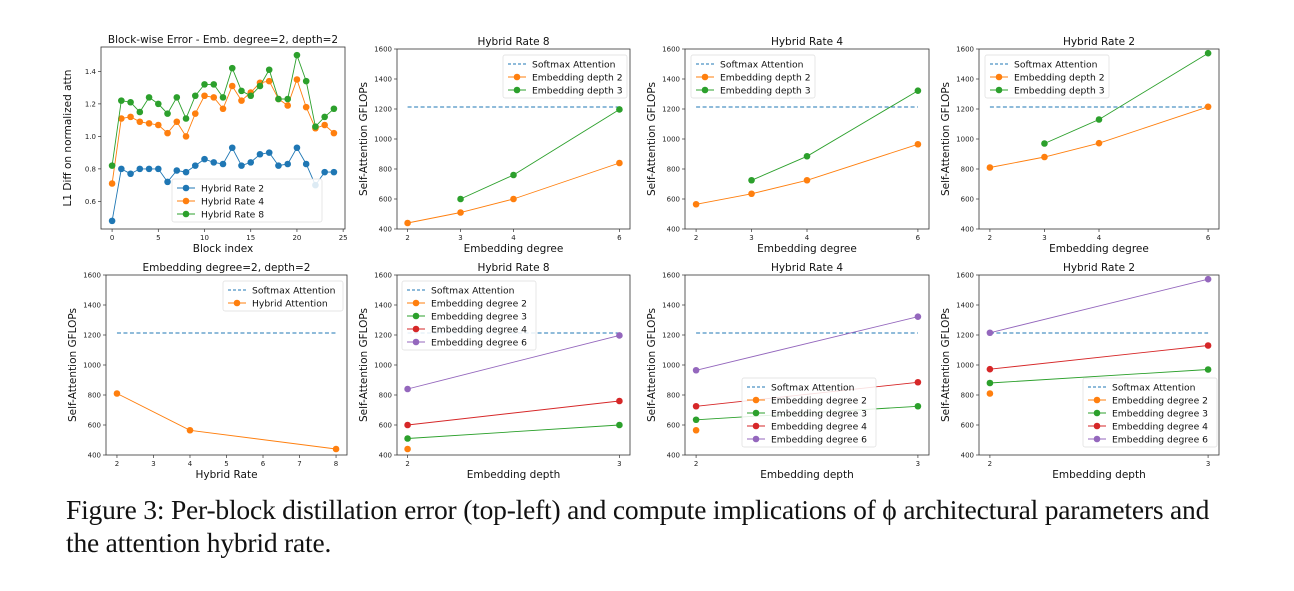 This screenshot has height=591, width=1294. What do you see at coordinates (946, 139) in the screenshot?
I see `y-axis-label: Self-Attention GFLOPs` at bounding box center [946, 139].